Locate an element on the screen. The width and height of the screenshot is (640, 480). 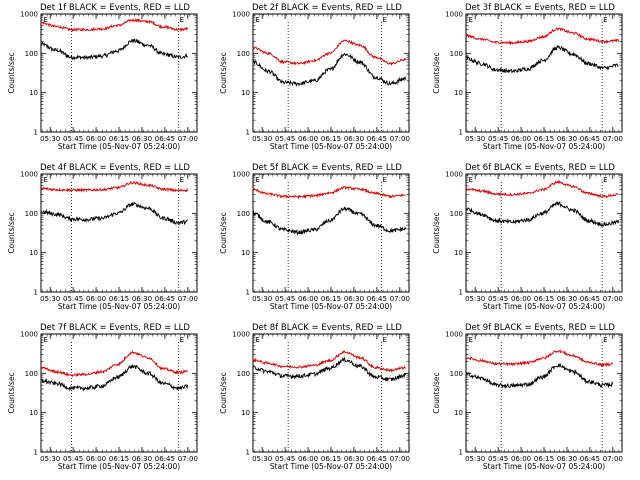
panel-title: Det 3f BLACK = Events, RED = LLD is located at coordinates (540, 8).